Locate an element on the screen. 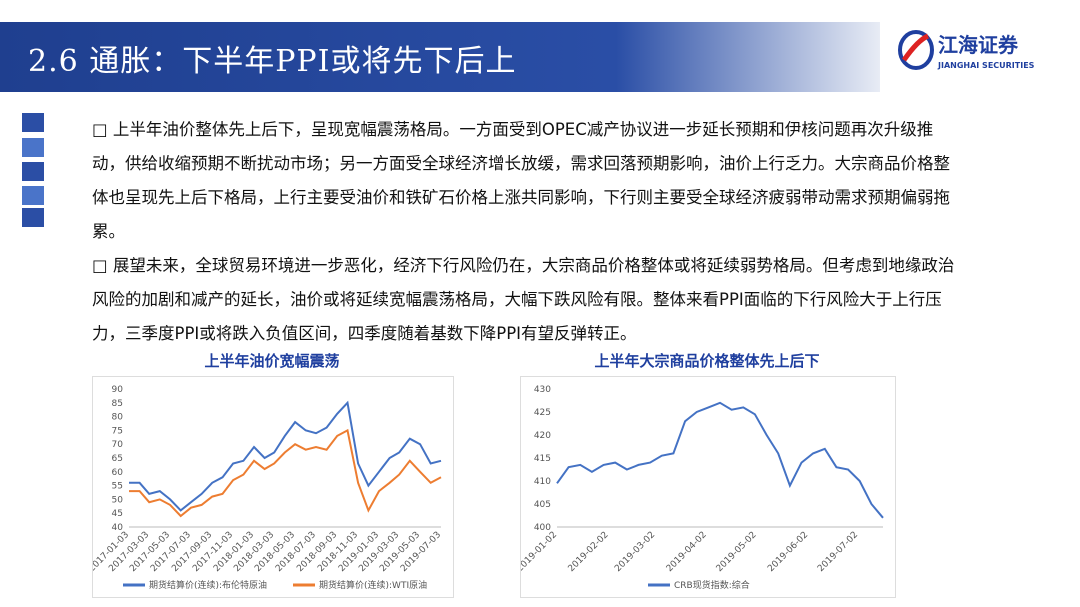 This screenshot has height=607, width=1080. x-tick-label: 2019-05-02 is located at coordinates (737, 552).